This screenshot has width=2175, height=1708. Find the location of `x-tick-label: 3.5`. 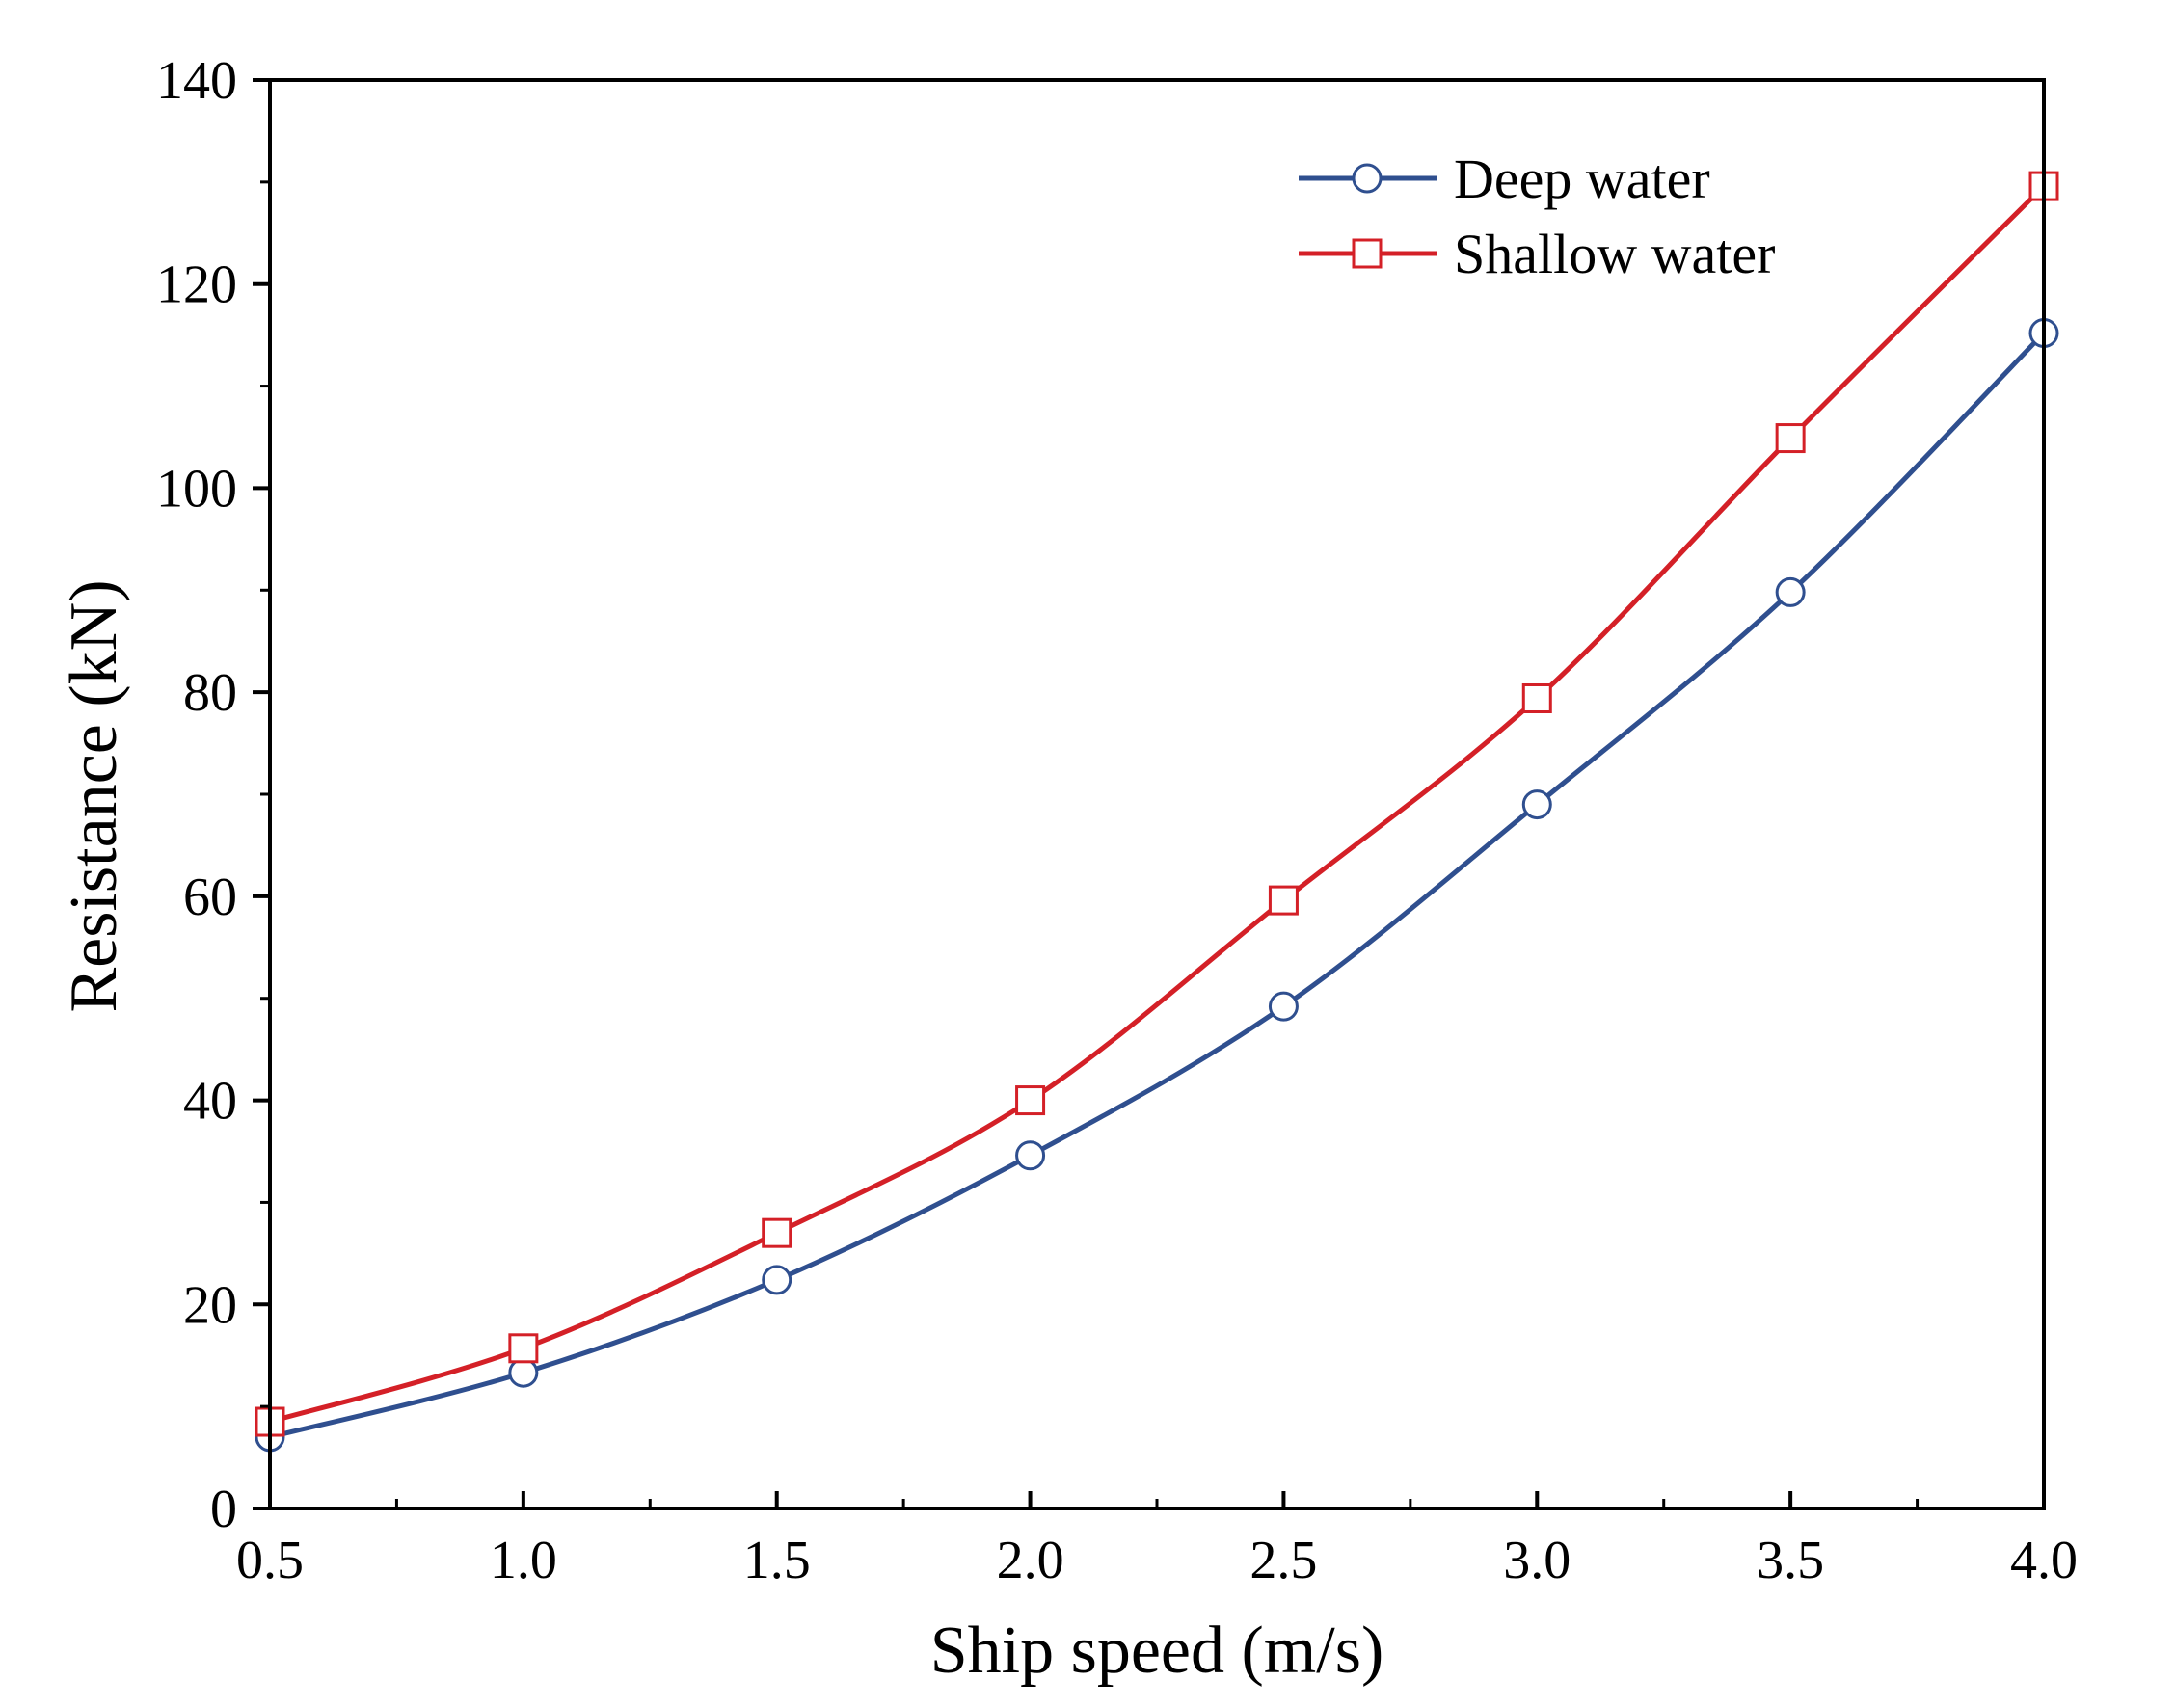

x-tick-label: 3.5 is located at coordinates (1790, 1560).